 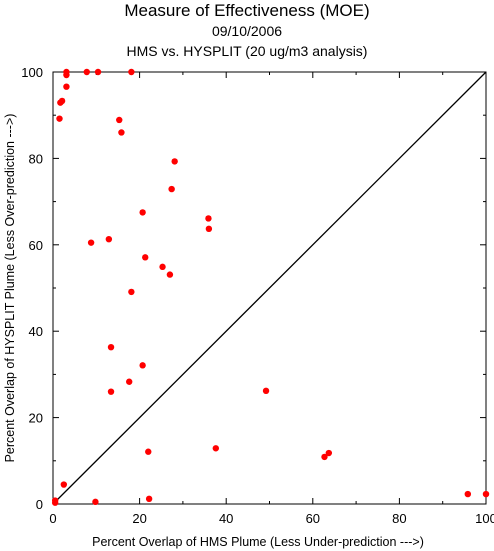 What do you see at coordinates (36, 418) in the screenshot?
I see `y-tick-label: 20` at bounding box center [36, 418].